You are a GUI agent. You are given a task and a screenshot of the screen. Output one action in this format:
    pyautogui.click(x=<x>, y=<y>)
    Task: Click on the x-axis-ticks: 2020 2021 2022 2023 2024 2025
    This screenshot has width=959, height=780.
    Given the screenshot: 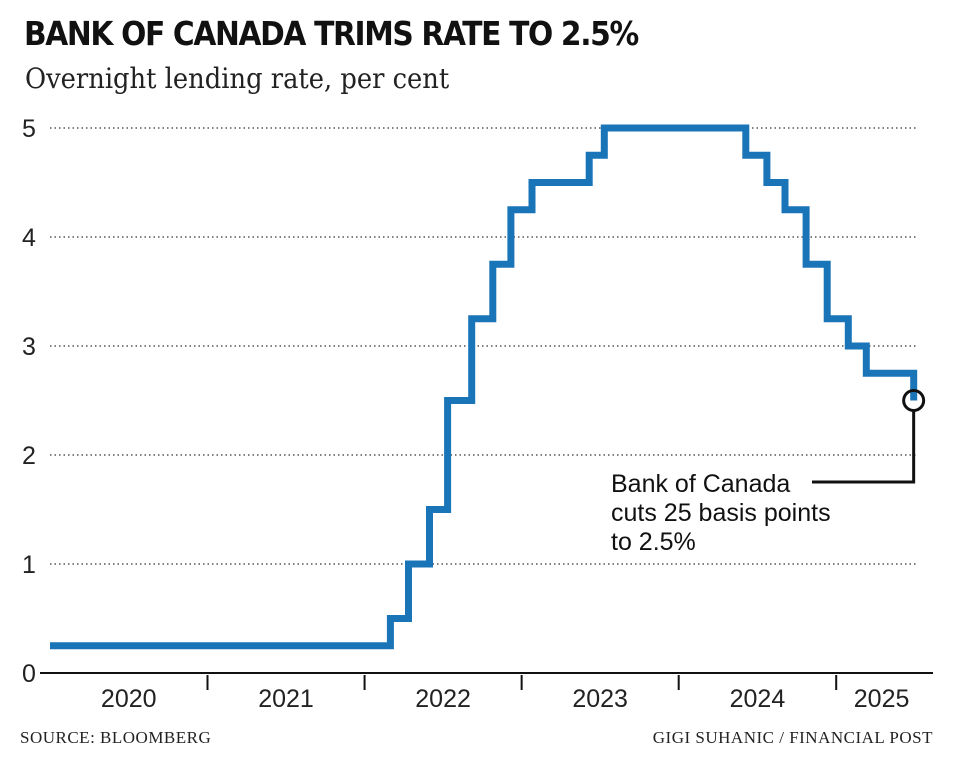 What is the action you would take?
    pyautogui.click(x=505, y=694)
    